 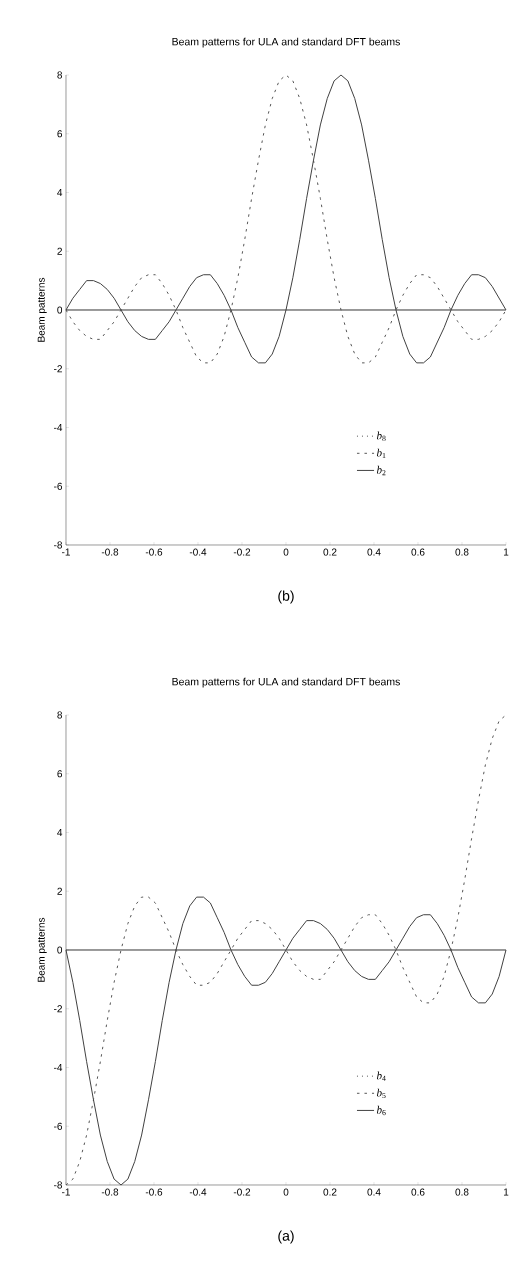 I want to click on legend-label: b$_{4}$, so click(x=381, y=1076).